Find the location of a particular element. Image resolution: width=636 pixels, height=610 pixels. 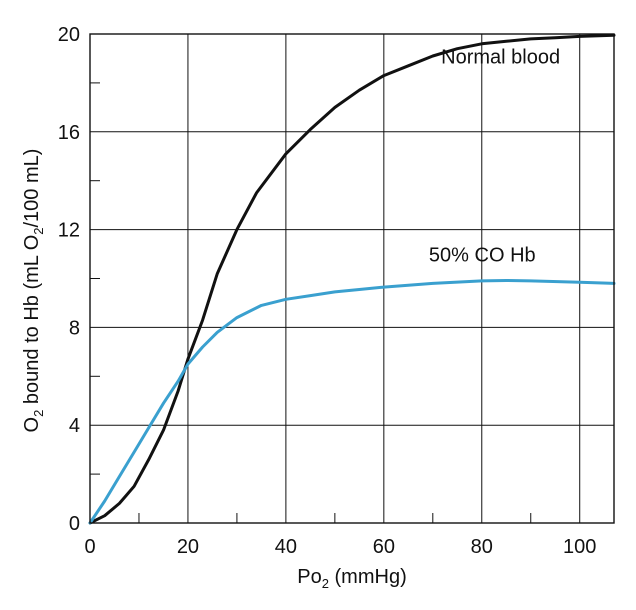

x-axis-label: Po2 (mmHg) is located at coordinates (351, 578).